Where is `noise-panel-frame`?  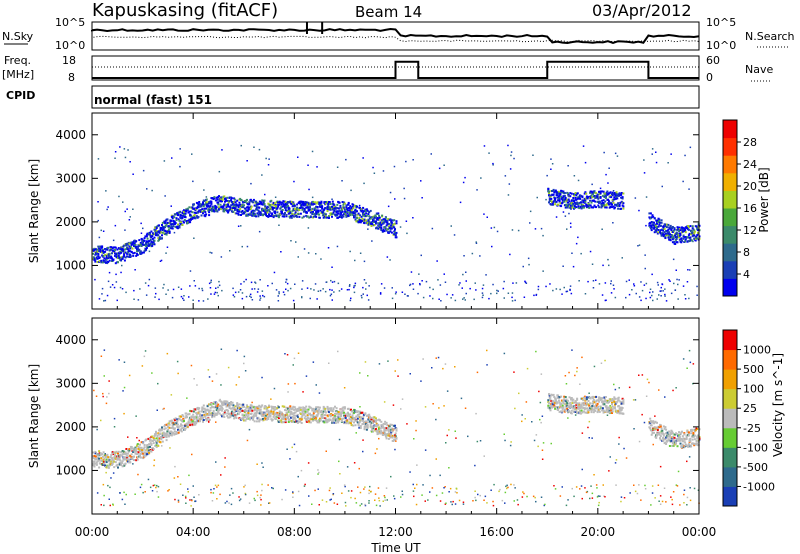 noise-panel-frame is located at coordinates (395, 36).